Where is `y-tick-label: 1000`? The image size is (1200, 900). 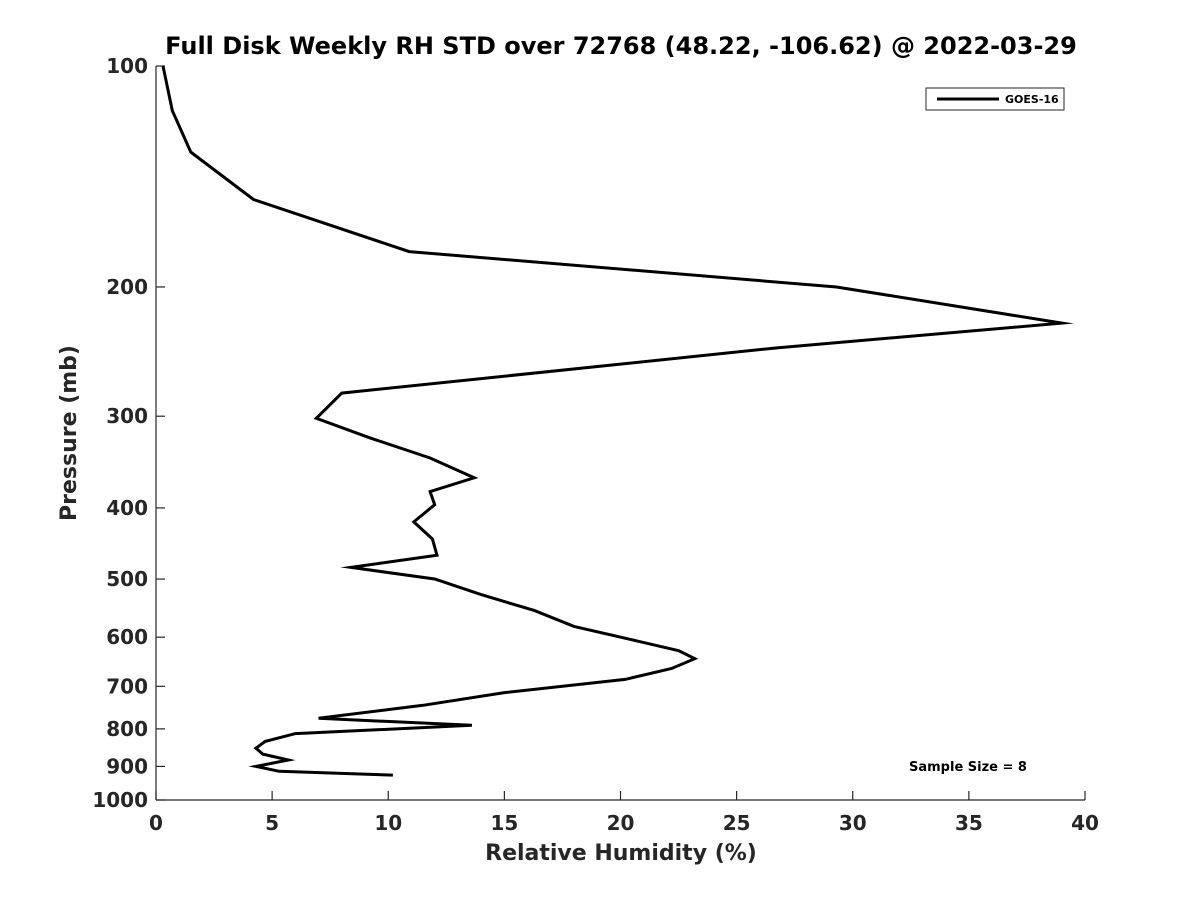 y-tick-label: 1000 is located at coordinates (120, 800).